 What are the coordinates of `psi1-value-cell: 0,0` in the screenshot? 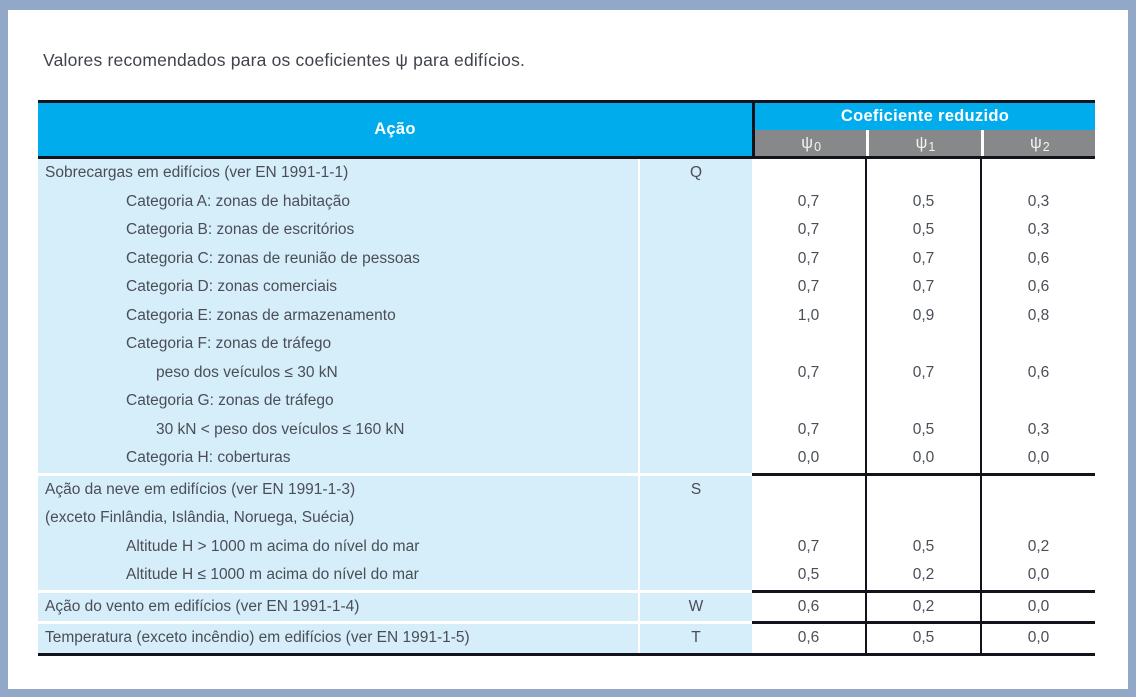 It's located at (922, 458).